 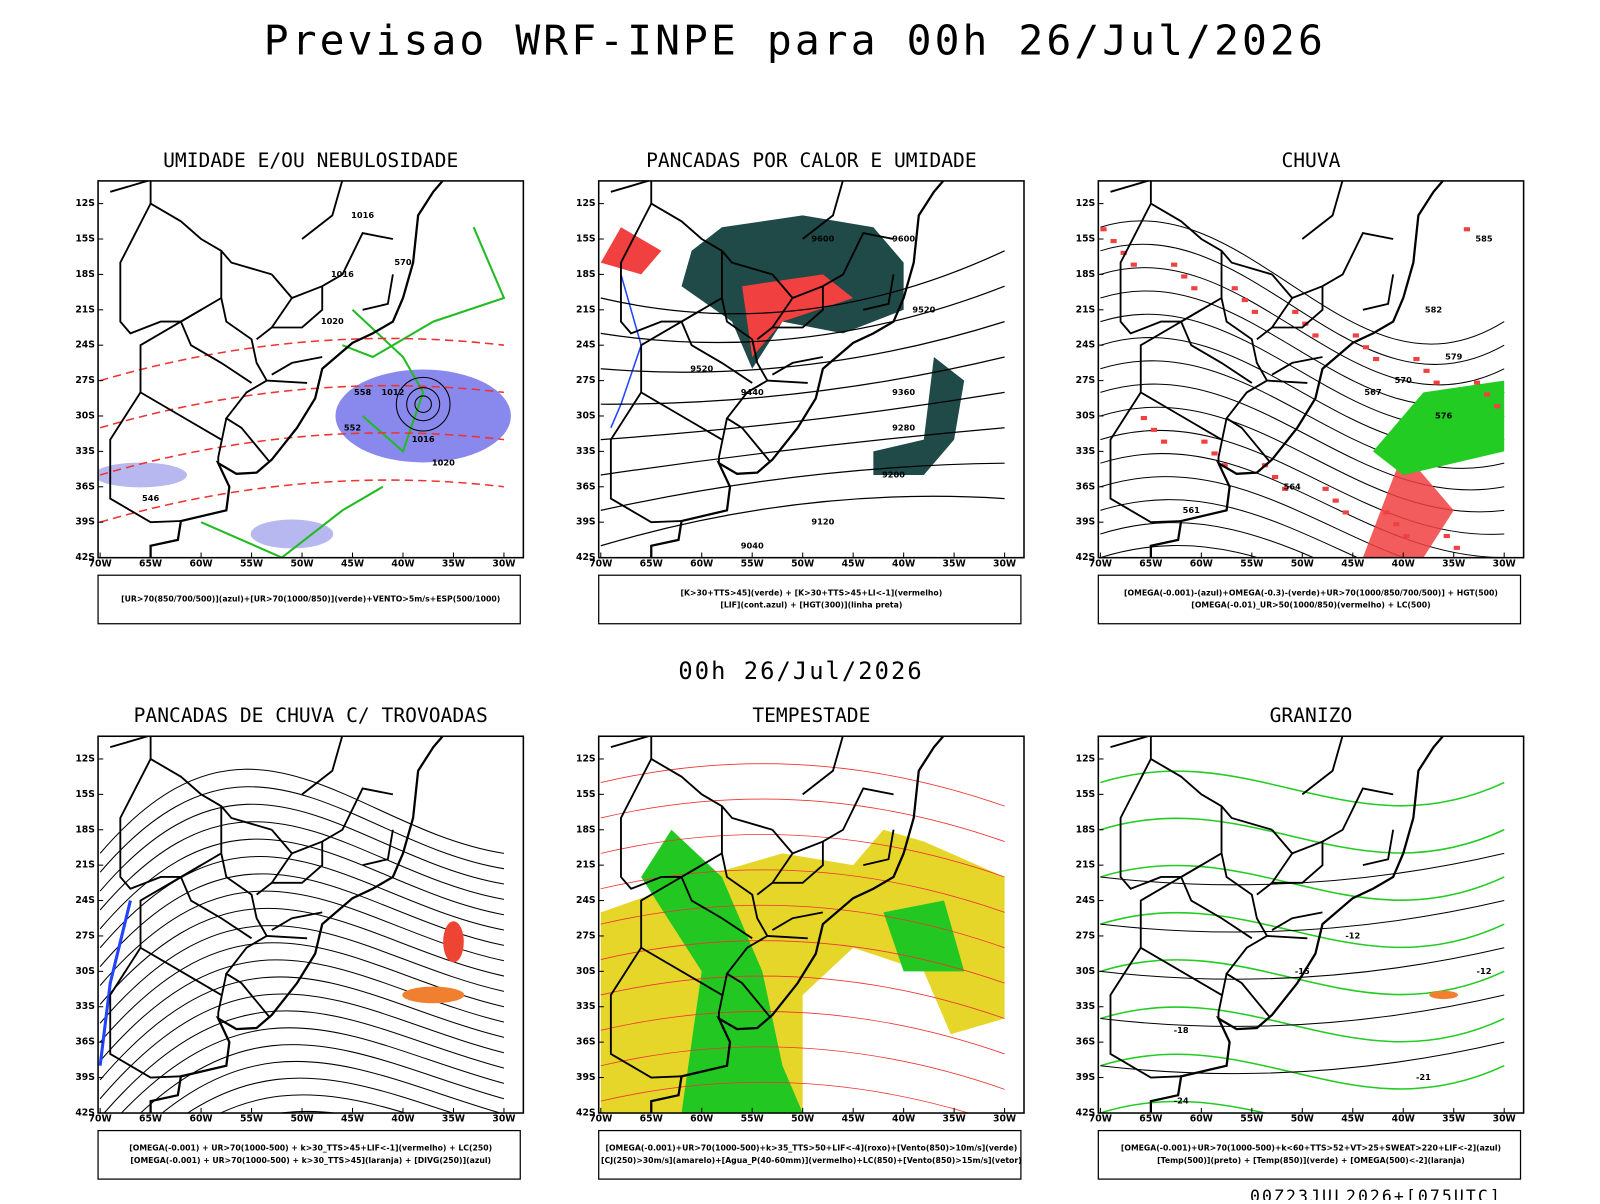 What do you see at coordinates (85, 971) in the screenshot?
I see `lat-label: 30S` at bounding box center [85, 971].